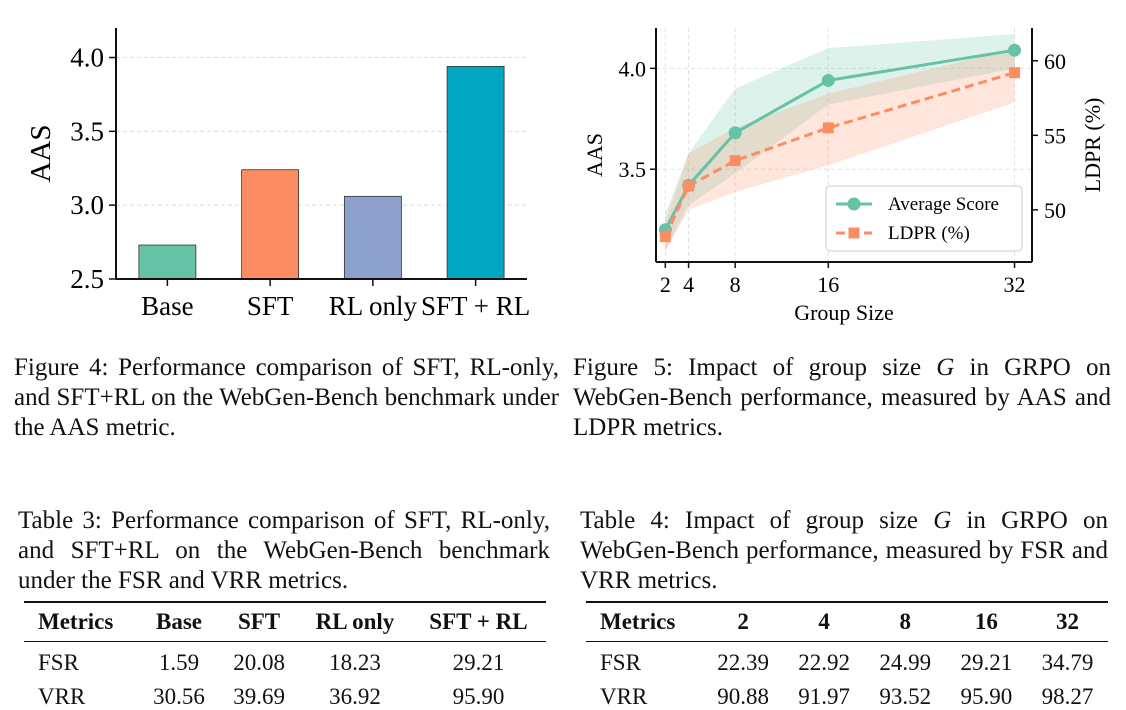 This screenshot has width=1126, height=710. I want to click on table-3-header-cell: Base, so click(179, 621).